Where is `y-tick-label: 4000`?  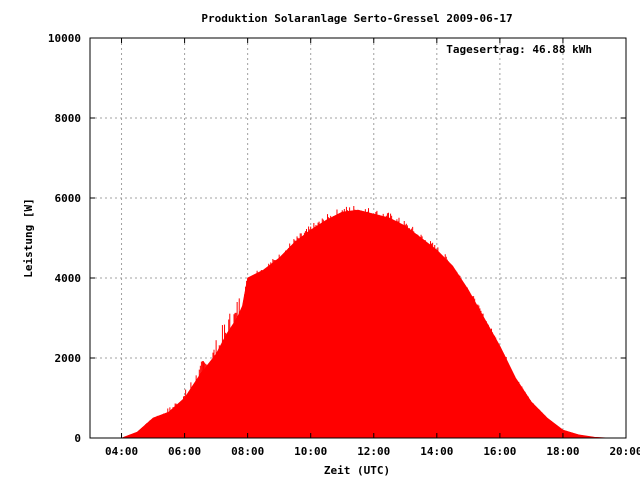 y-tick-label: 4000 is located at coordinates (68, 278).